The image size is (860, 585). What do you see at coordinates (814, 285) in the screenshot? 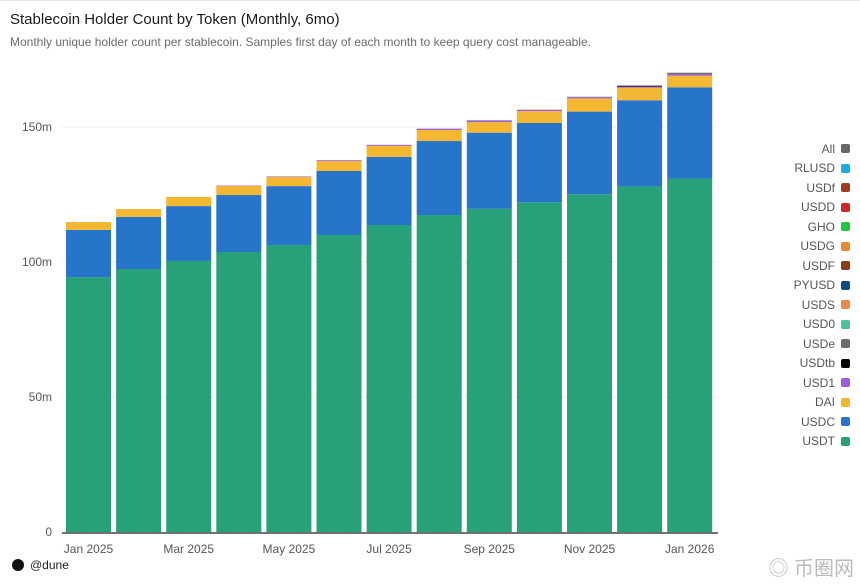
I see `legend-label: PYUSD` at bounding box center [814, 285].